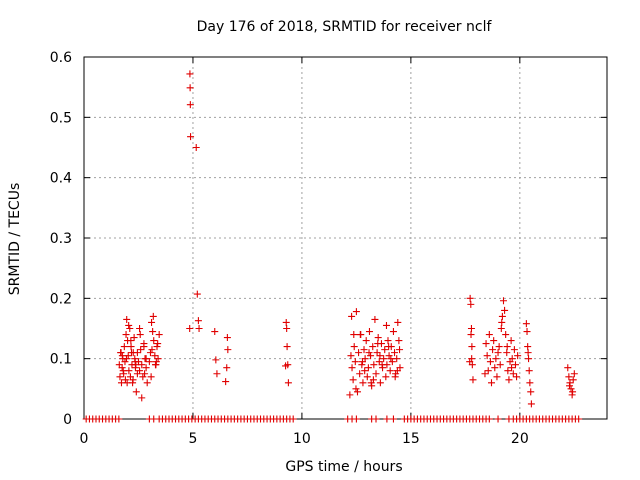  What do you see at coordinates (61, 58) in the screenshot?
I see `y-tick-label: 0.6` at bounding box center [61, 58].